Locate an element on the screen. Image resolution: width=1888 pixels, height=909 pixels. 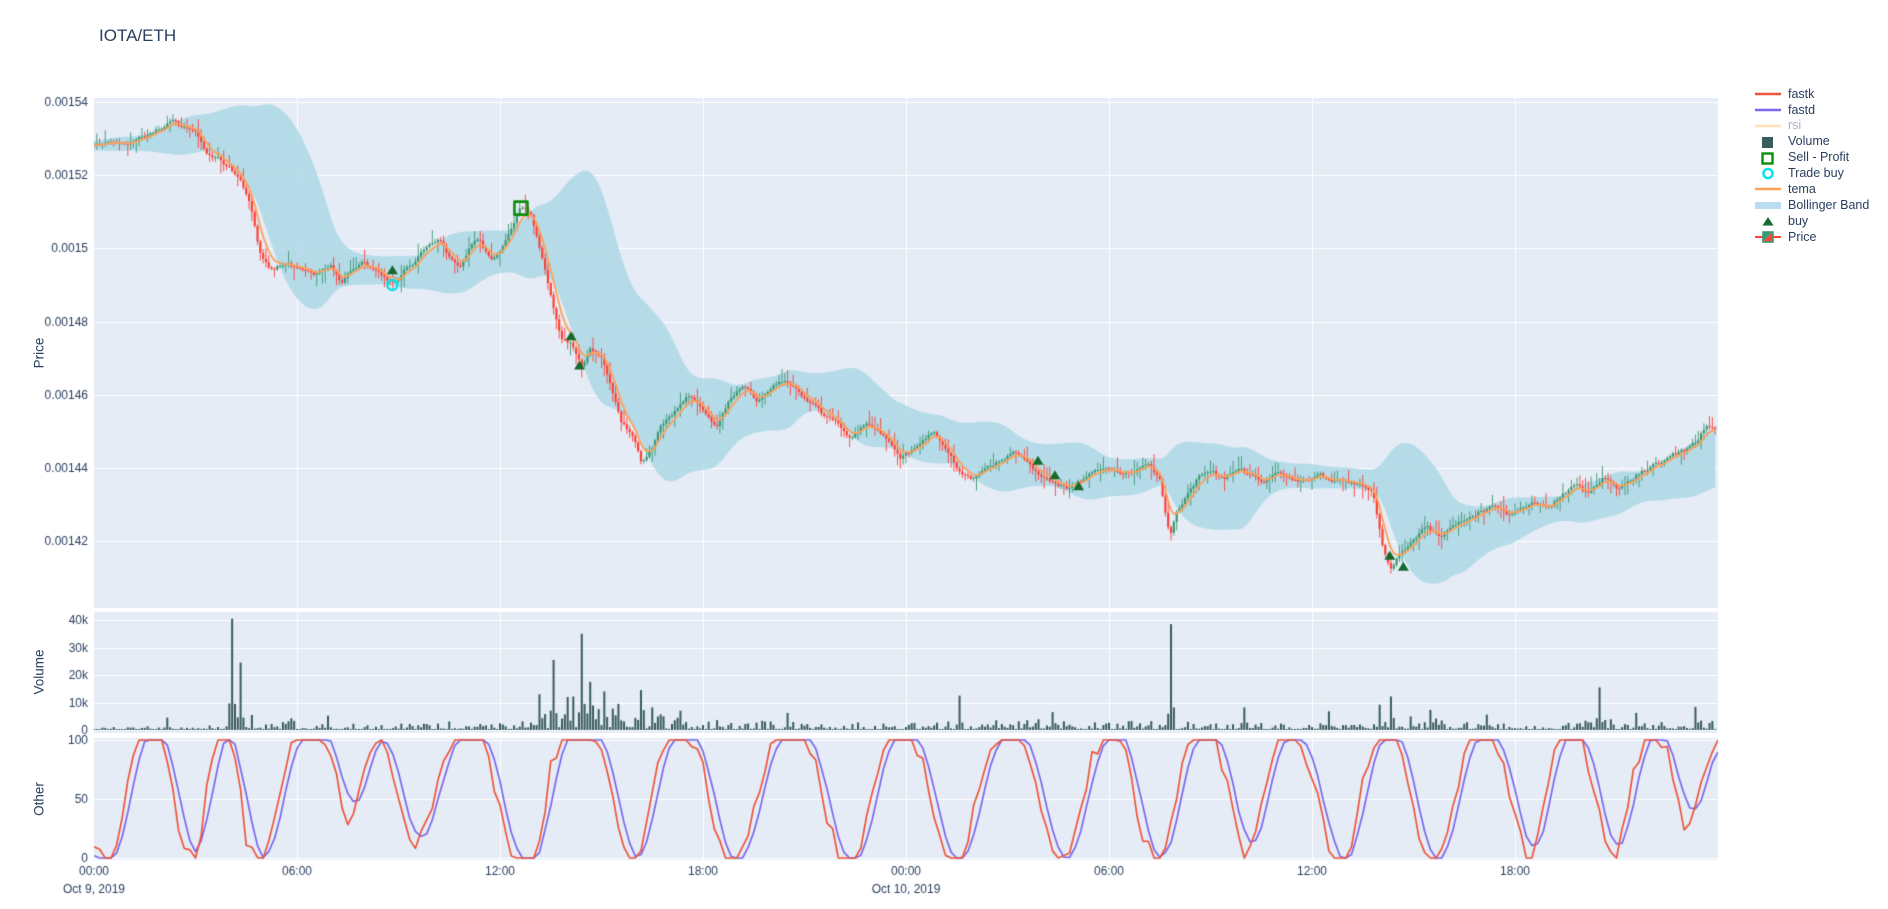
buy-triangle-icon is located at coordinates (1768, 221).